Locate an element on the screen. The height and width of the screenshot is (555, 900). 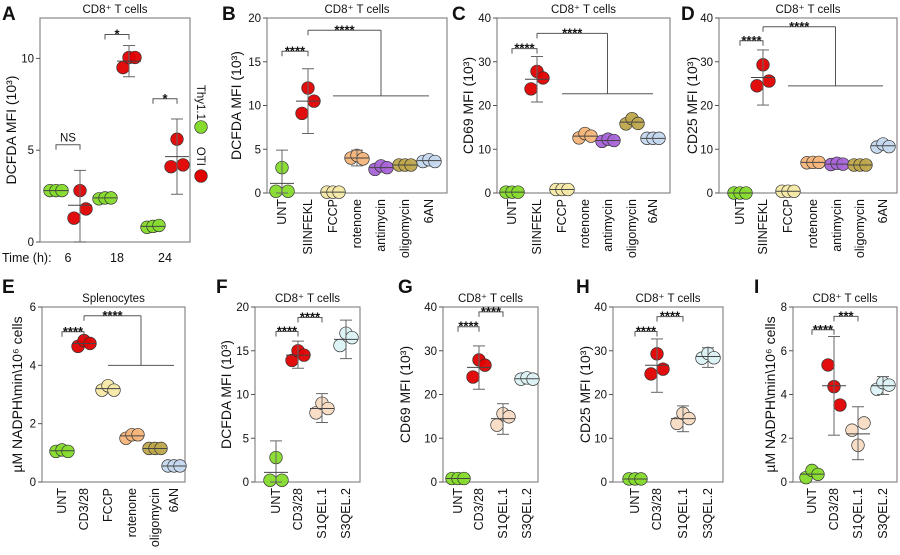
y-tick-label: 4 is located at coordinates (33, 366).